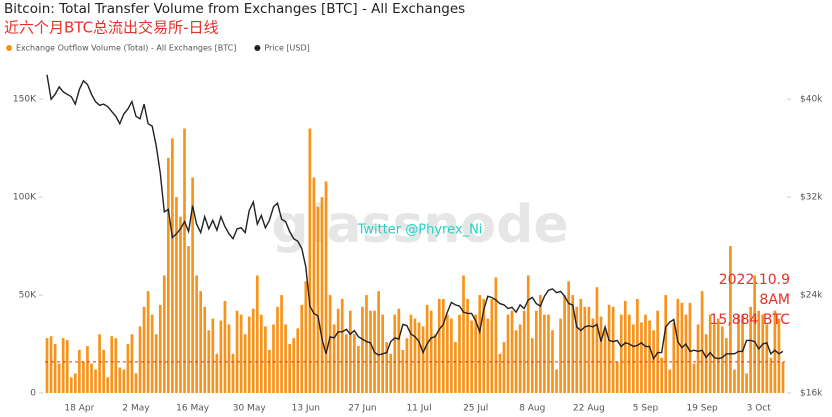 The height and width of the screenshot is (417, 832). Describe the element at coordinates (532, 409) in the screenshot. I see `x-tick-label: 8 Aug` at that location.